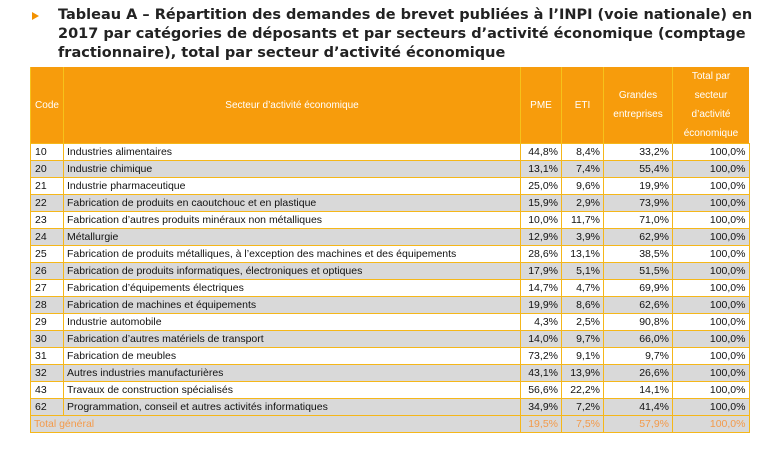  What do you see at coordinates (292, 152) in the screenshot?
I see `cell-sector: Industries alimentaires` at bounding box center [292, 152].